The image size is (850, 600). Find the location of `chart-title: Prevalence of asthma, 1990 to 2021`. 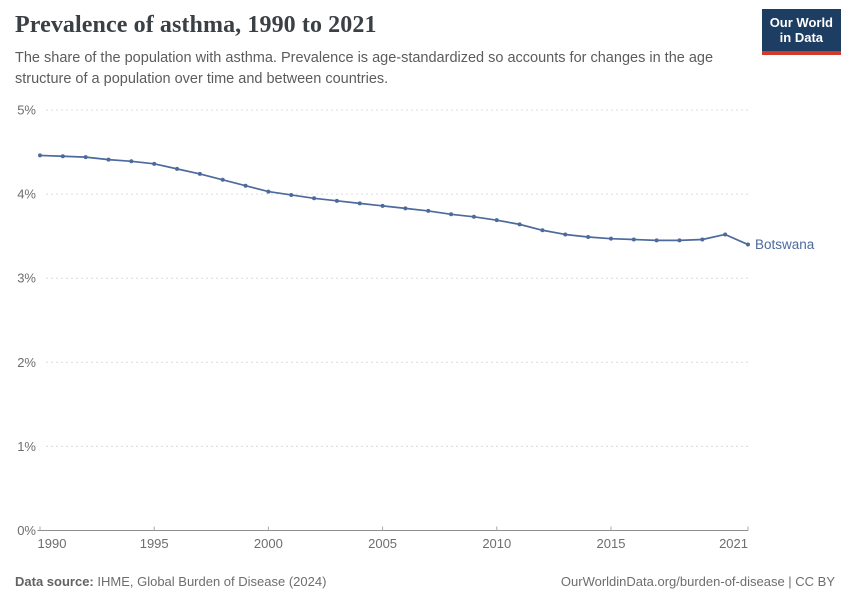

chart-title: Prevalence of asthma, 1990 to 2021 is located at coordinates (196, 25).